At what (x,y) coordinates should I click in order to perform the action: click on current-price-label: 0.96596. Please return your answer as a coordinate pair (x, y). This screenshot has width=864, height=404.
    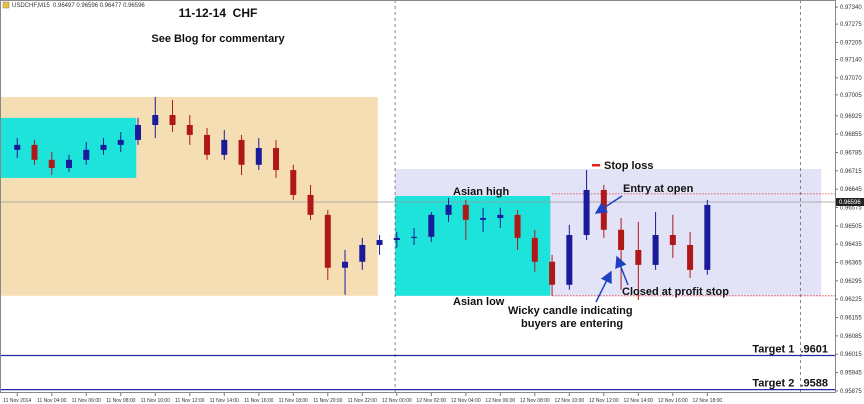
    Looking at the image, I should click on (850, 203).